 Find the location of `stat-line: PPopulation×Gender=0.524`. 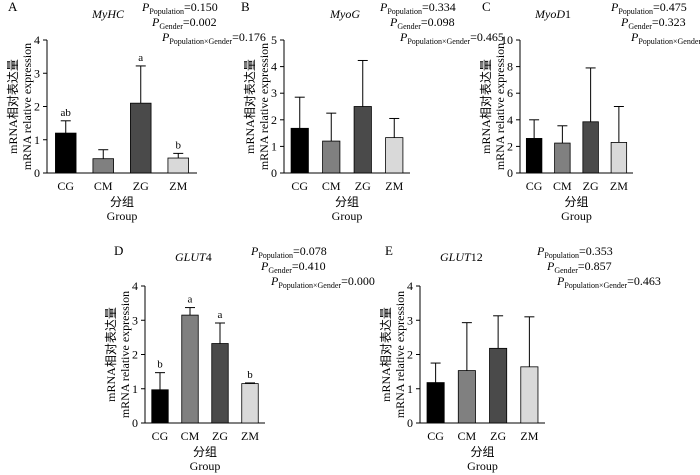

stat-line: PPopulation×Gender=0.524 is located at coordinates (665, 38).